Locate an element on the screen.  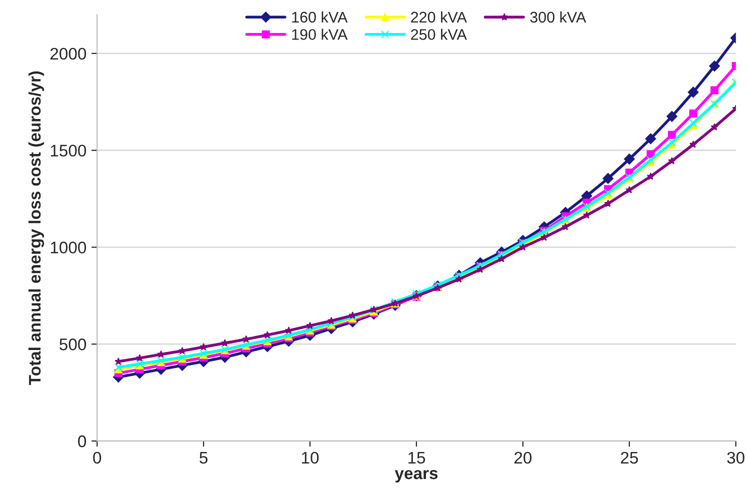
x-tick-label: 5 is located at coordinates (204, 458).